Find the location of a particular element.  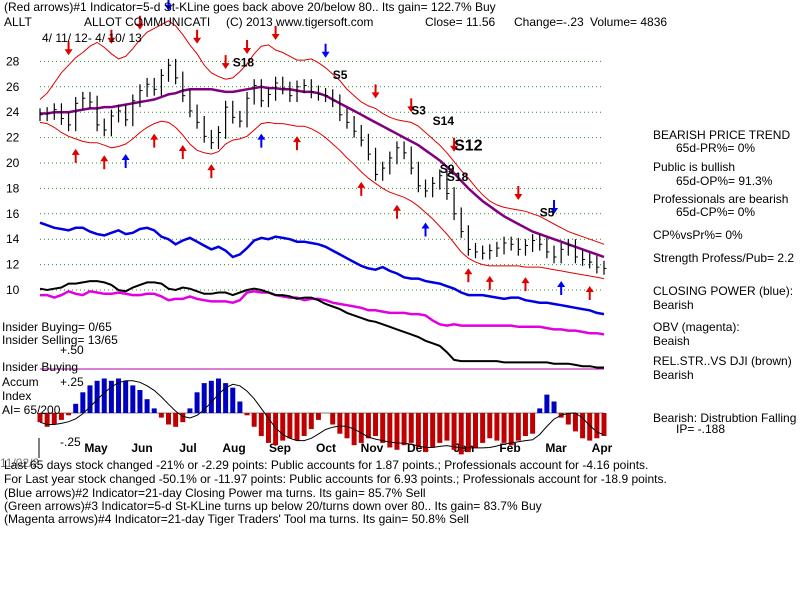

close-value: Close= 11.56 is located at coordinates (460, 22).